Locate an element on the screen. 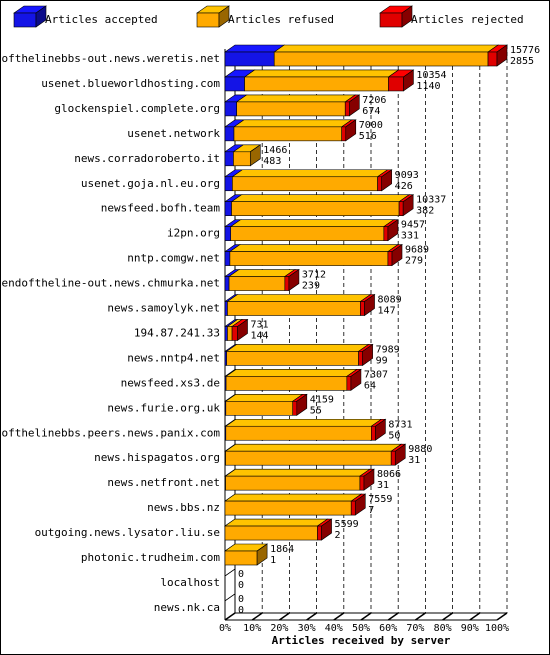 This screenshot has width=550, height=655. total-label: 8731 is located at coordinates (400, 424).